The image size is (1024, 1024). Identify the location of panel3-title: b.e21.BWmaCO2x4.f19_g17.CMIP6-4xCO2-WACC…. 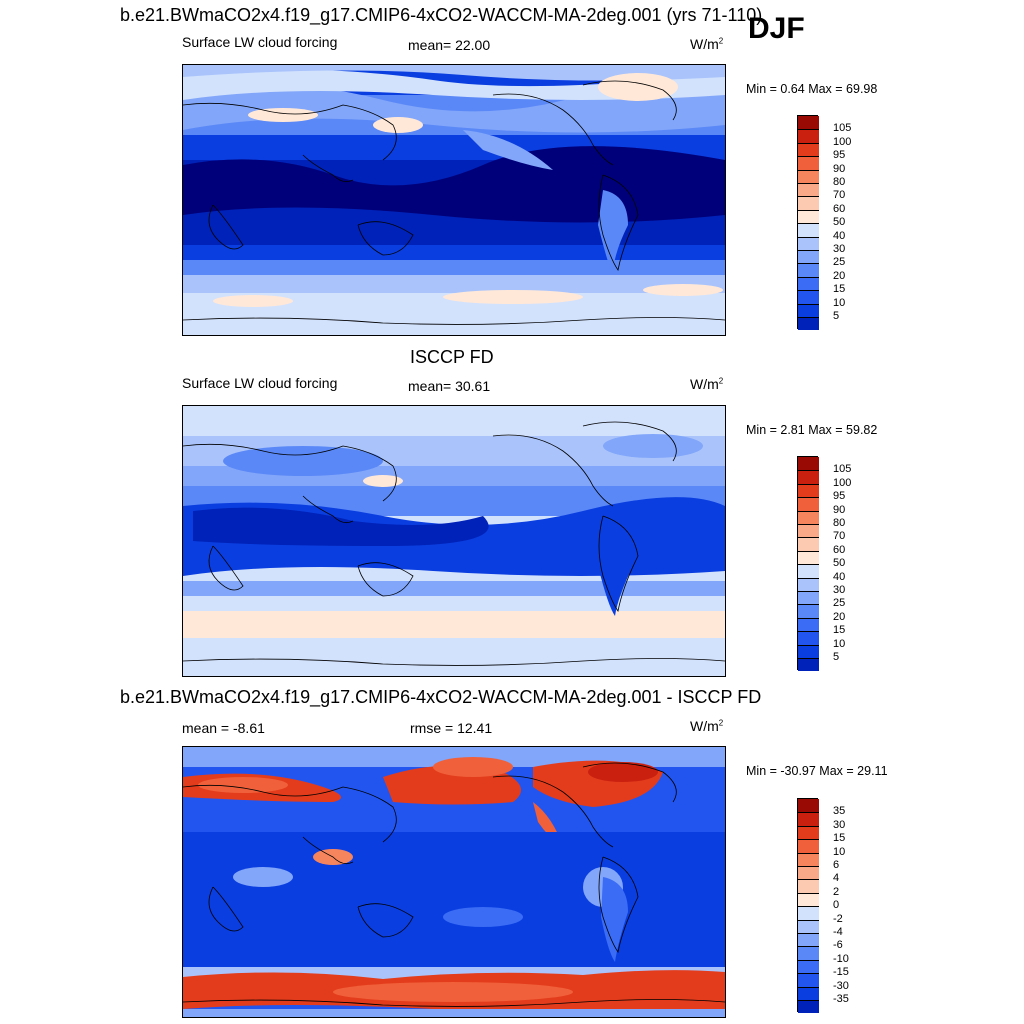
(441, 697).